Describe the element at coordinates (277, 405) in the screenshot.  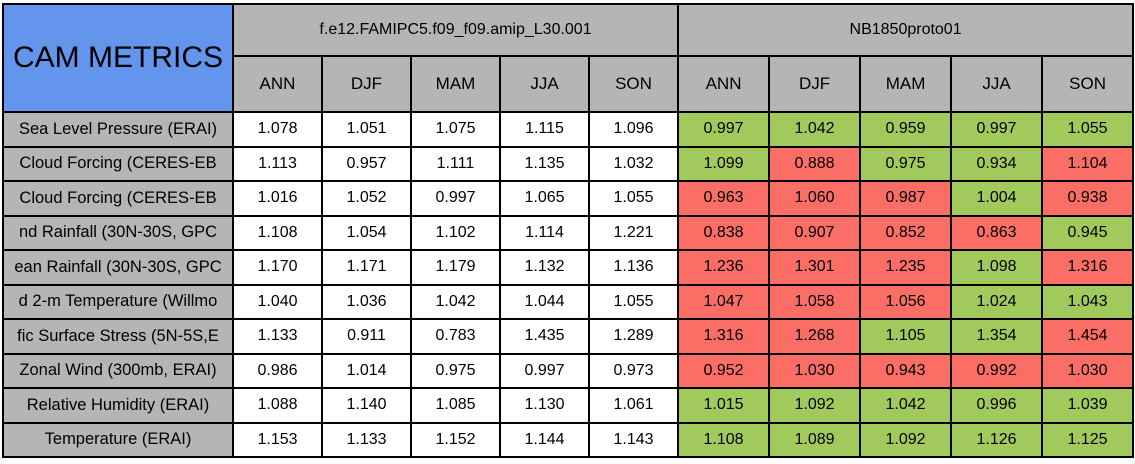
I see `metric-value-cell: 1.088` at that location.